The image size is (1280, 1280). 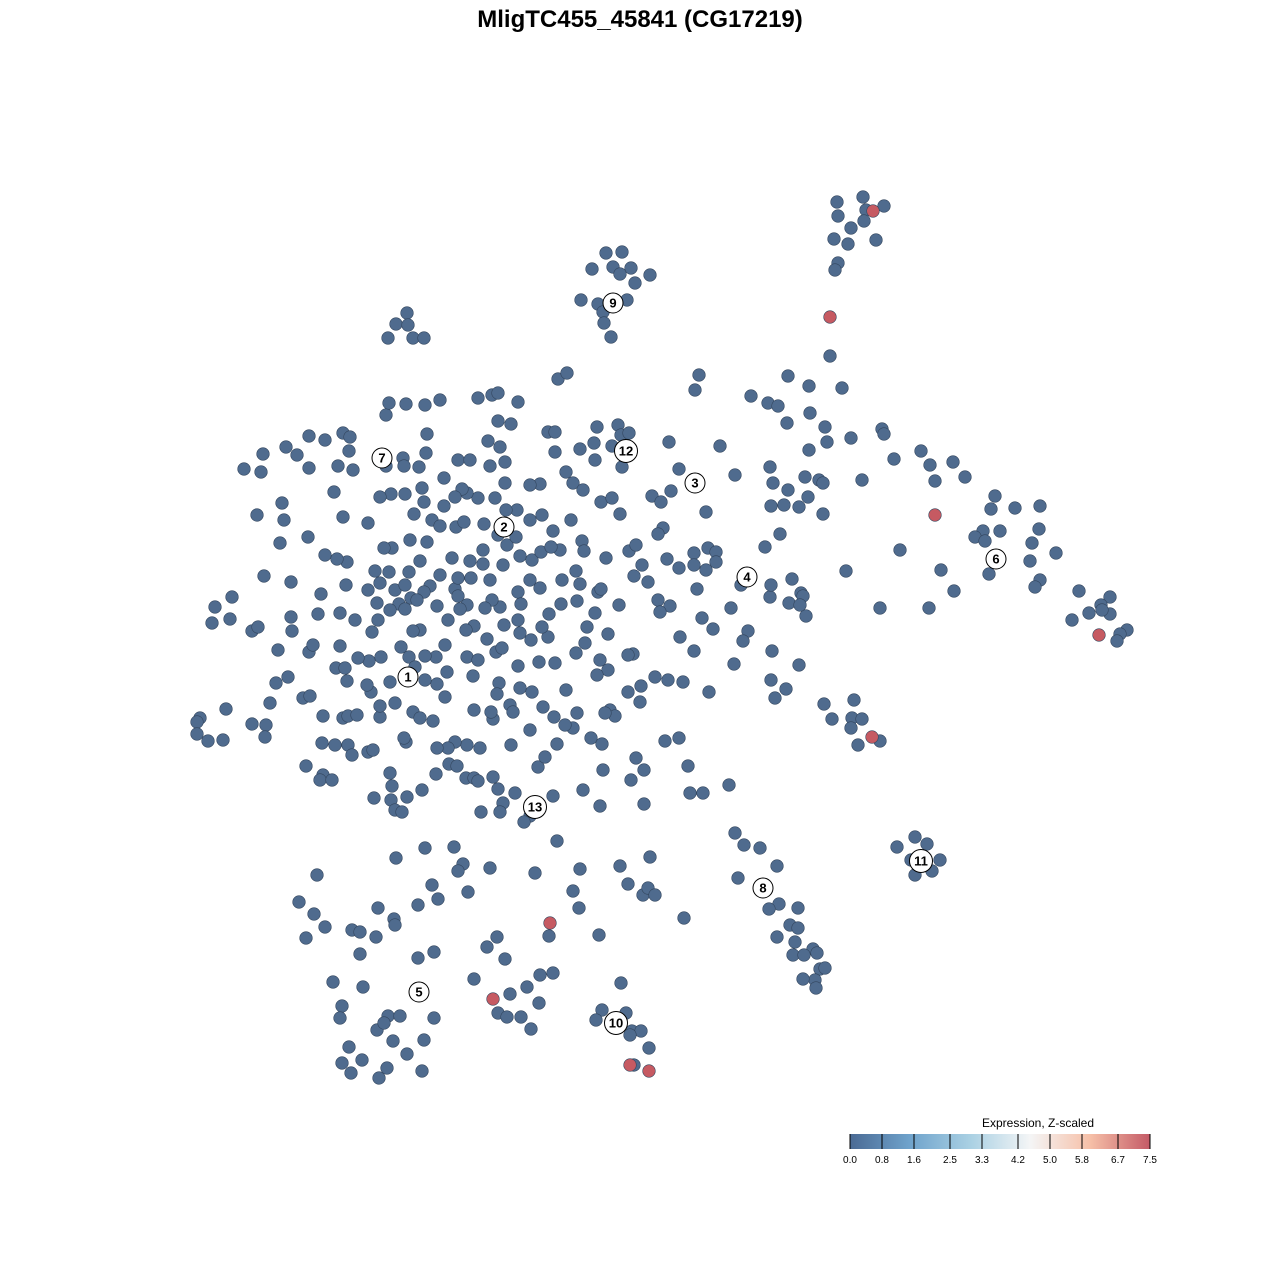 I want to click on legend-tick-label: 1.6, so click(x=914, y=1160).